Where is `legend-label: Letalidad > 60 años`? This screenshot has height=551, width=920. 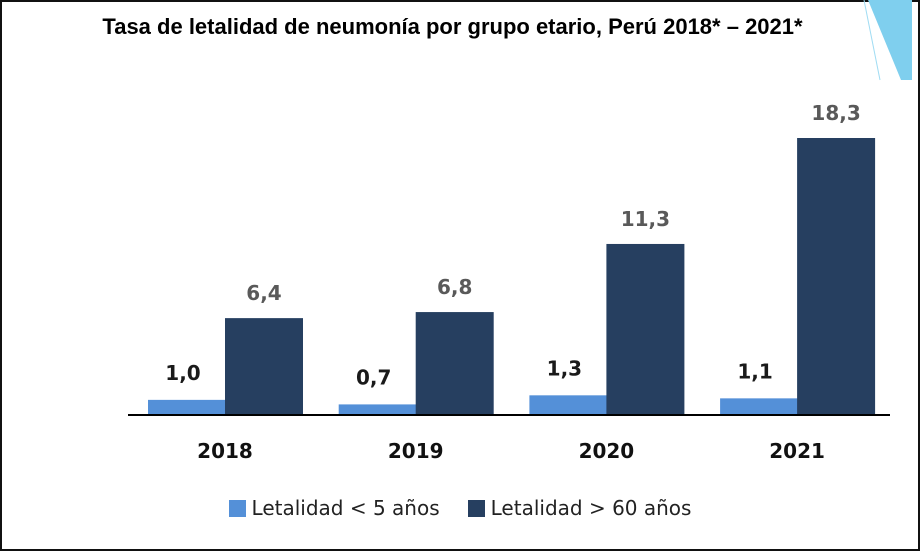
legend-label: Letalidad > 60 años is located at coordinates (591, 508).